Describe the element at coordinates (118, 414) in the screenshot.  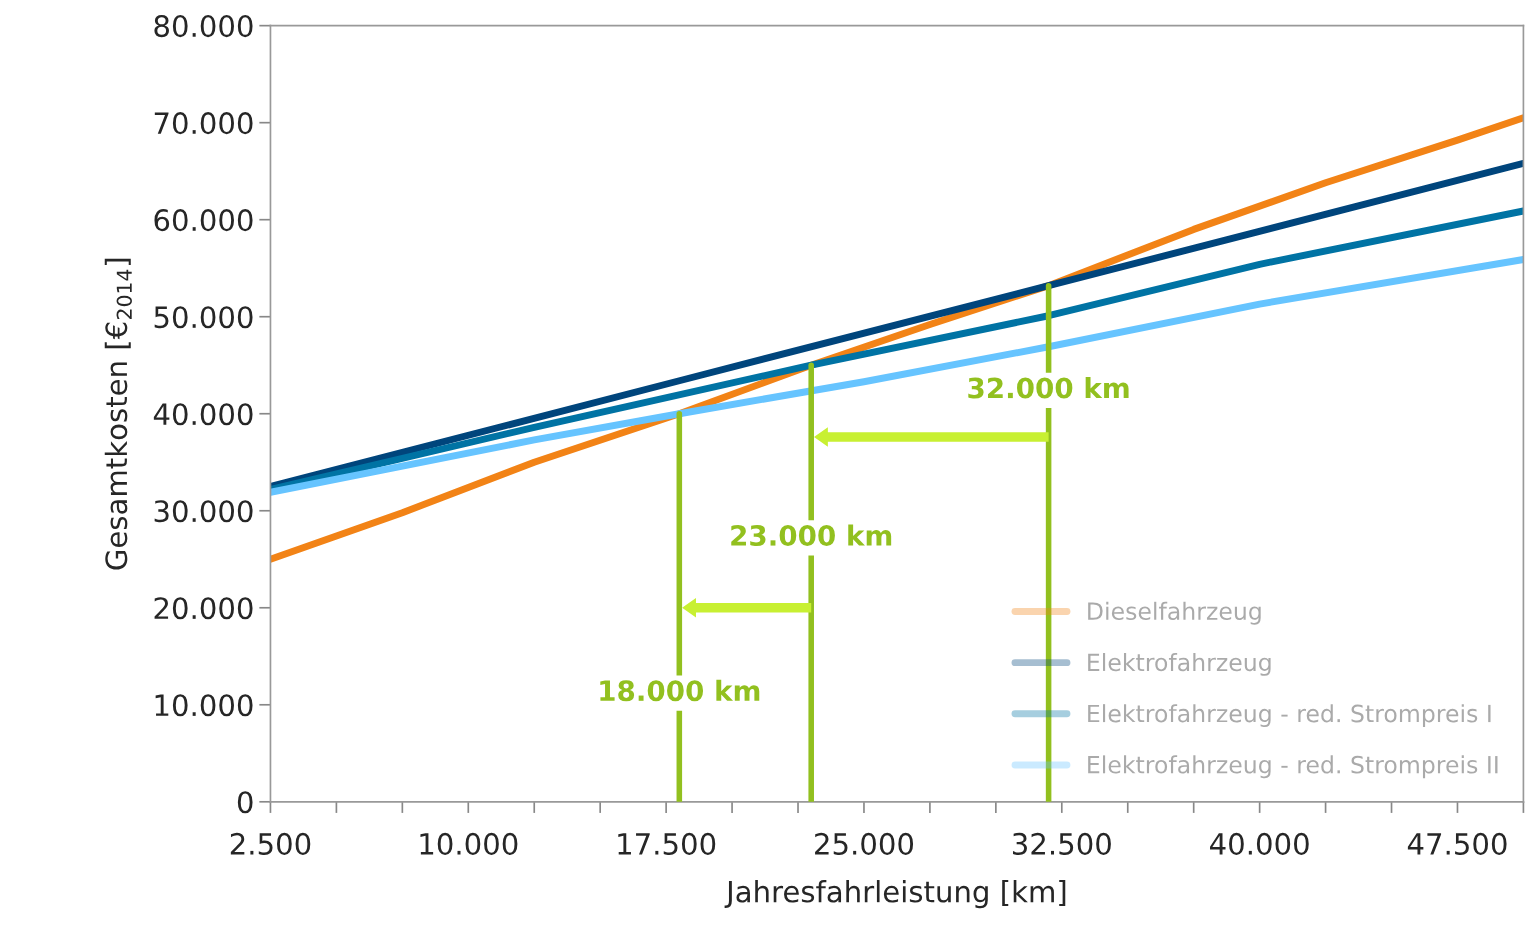
I see `y-axis-title: Gesamtkosten [€$_{2014}$]` at that location.